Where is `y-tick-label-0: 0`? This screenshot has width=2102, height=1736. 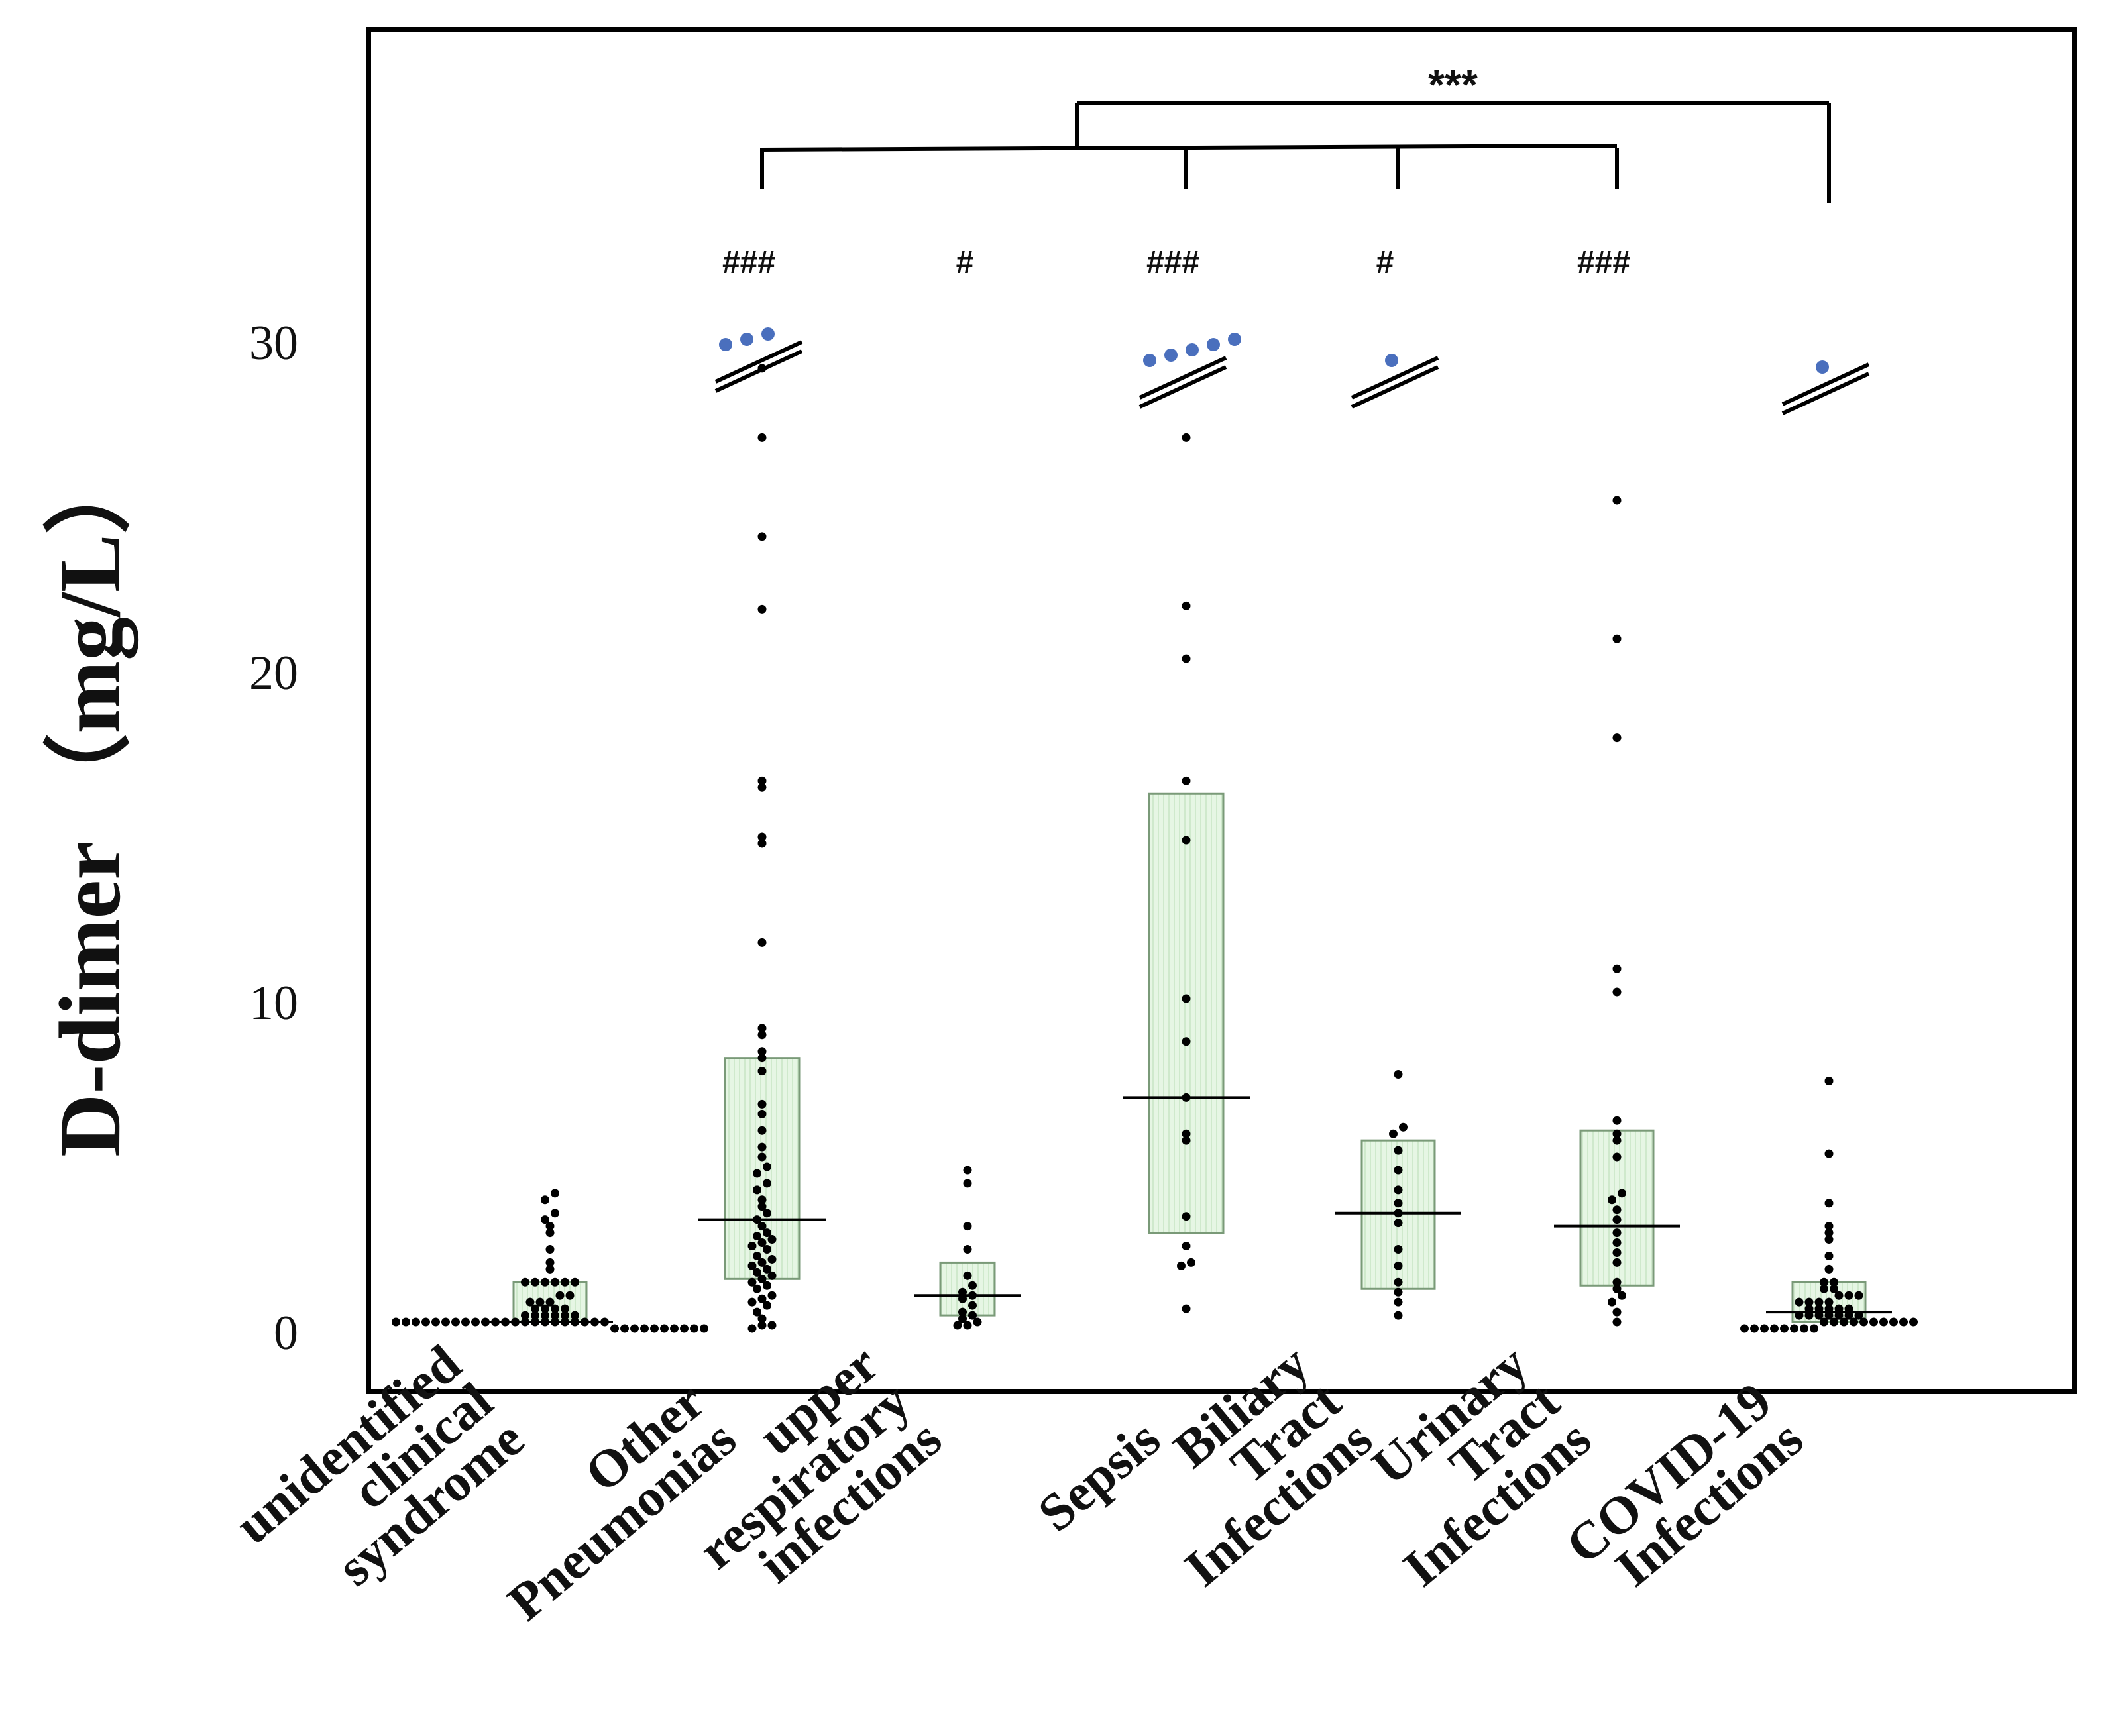
y-tick-label-0: 0 is located at coordinates (286, 1333).